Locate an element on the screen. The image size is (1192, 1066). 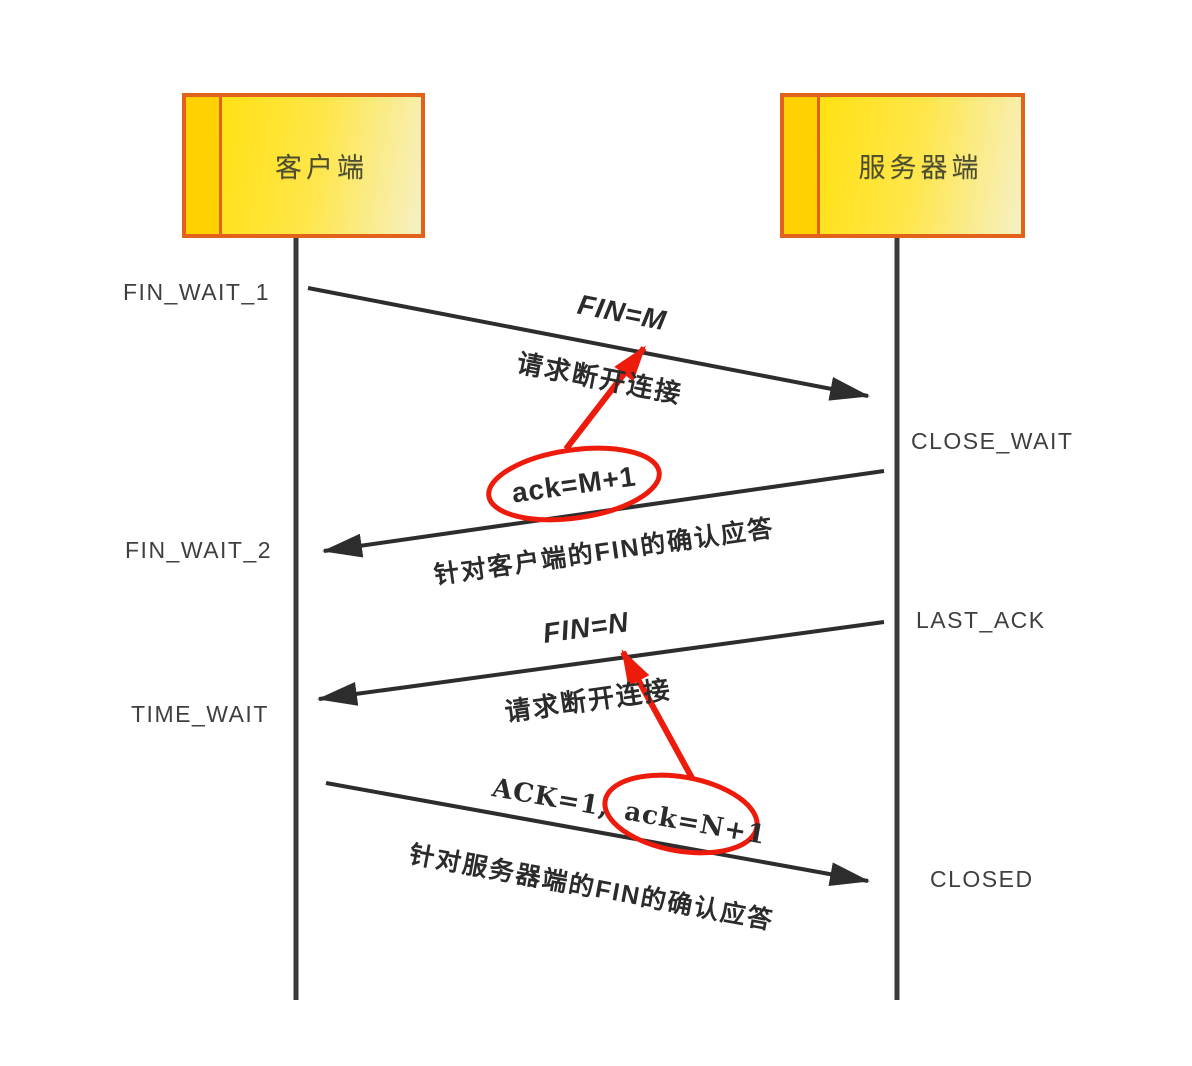
actor-box-client-strip is located at coordinates (204, 165).